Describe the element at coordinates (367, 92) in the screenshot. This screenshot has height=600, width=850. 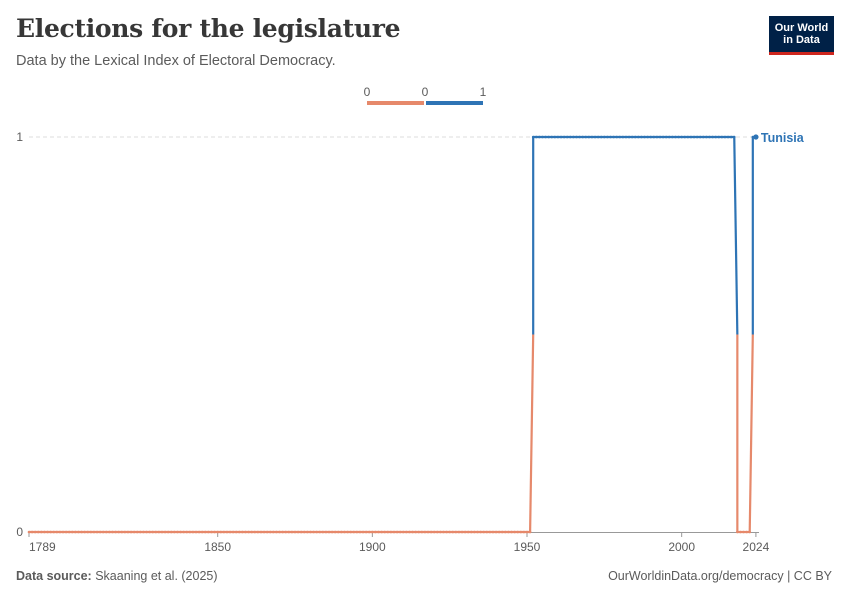
I see `legend-label-low: 0` at that location.